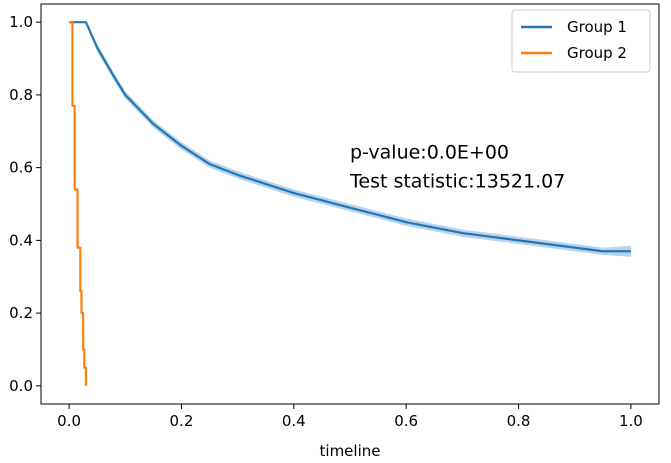  Describe the element at coordinates (69, 421) in the screenshot. I see `x-tick-label: 0.0` at that location.